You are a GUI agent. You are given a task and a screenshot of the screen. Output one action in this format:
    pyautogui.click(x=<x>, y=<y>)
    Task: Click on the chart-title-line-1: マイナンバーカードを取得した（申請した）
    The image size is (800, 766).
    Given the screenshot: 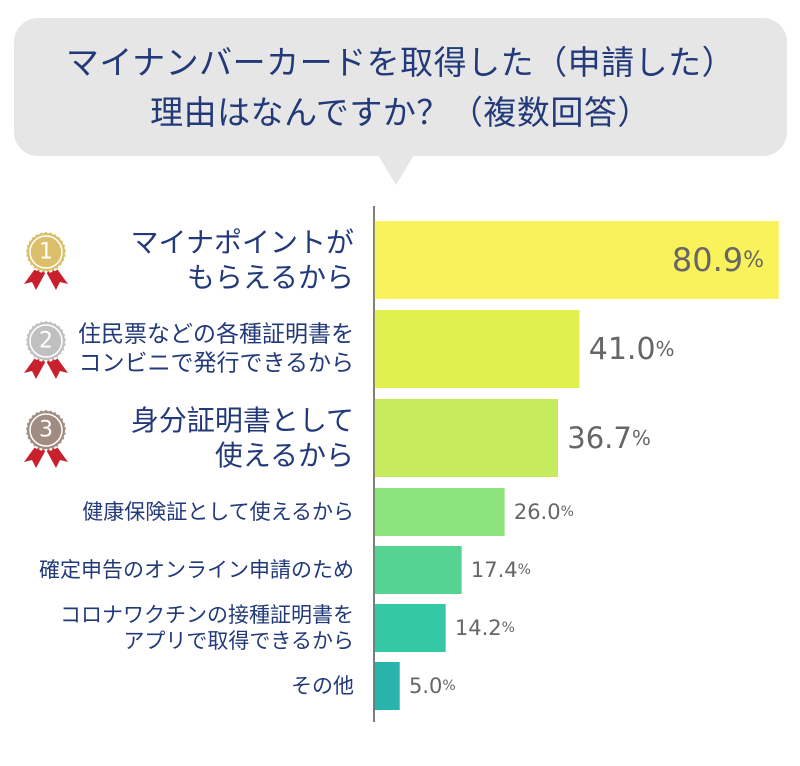 What is the action you would take?
    pyautogui.click(x=400, y=62)
    